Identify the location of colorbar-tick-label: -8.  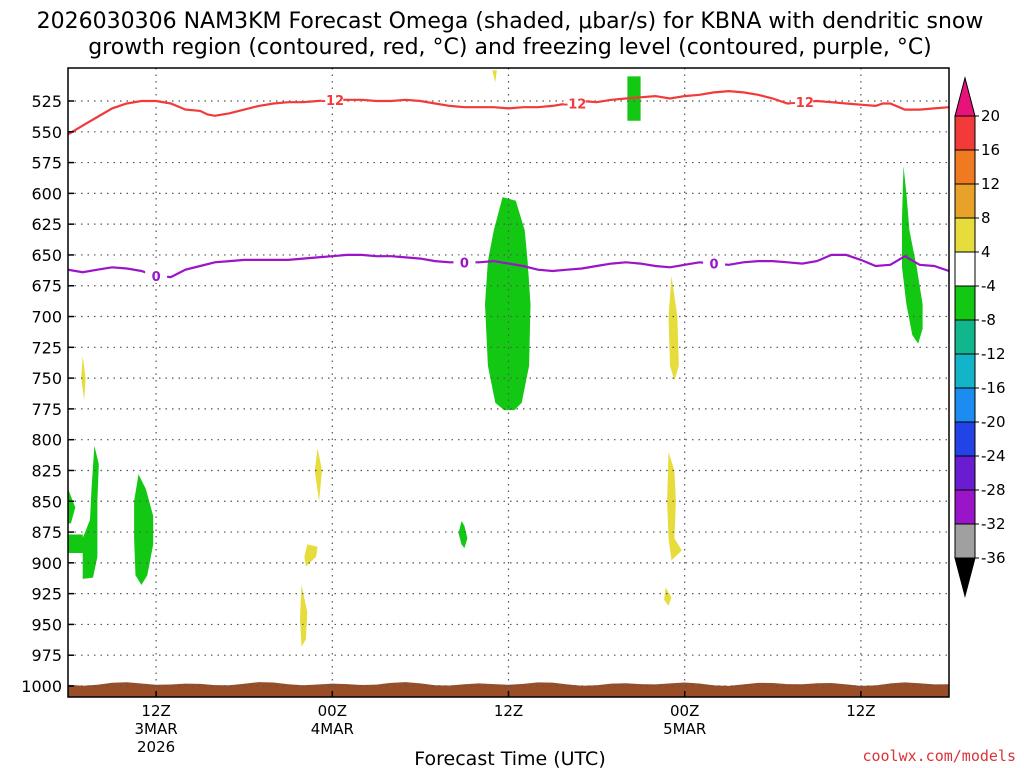
(988, 320).